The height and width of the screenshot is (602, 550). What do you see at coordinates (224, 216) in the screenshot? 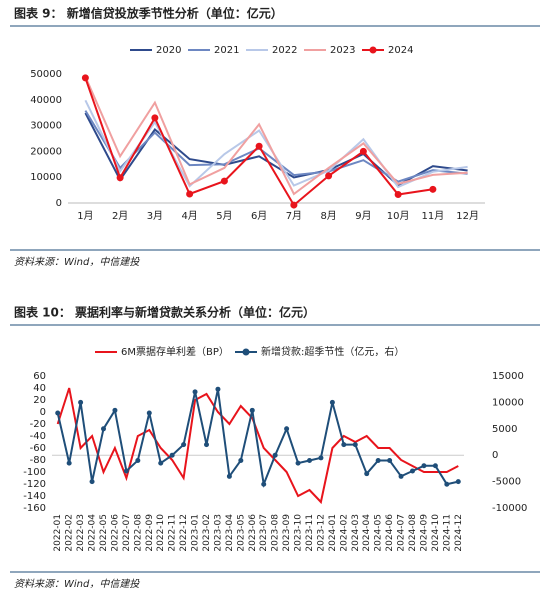
I see `x-tick-label: 5月` at bounding box center [224, 216].